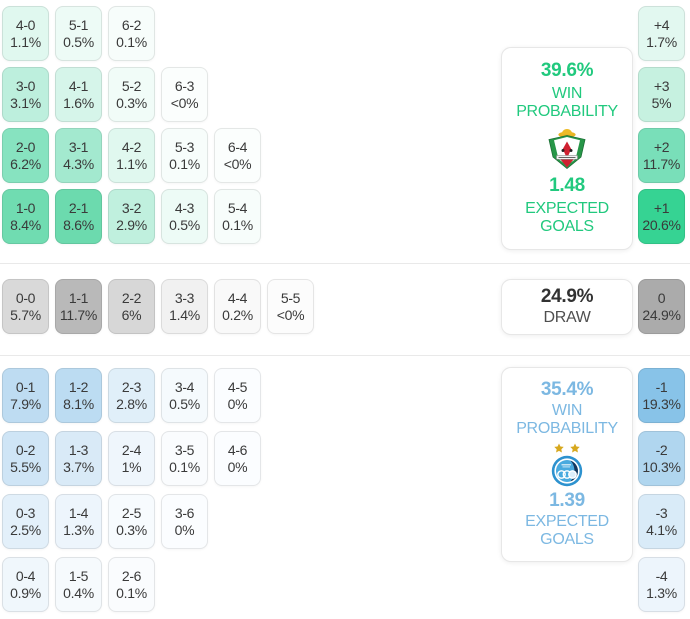  I want to click on goal-margin-cell-percentage: 19.3%, so click(661, 404).